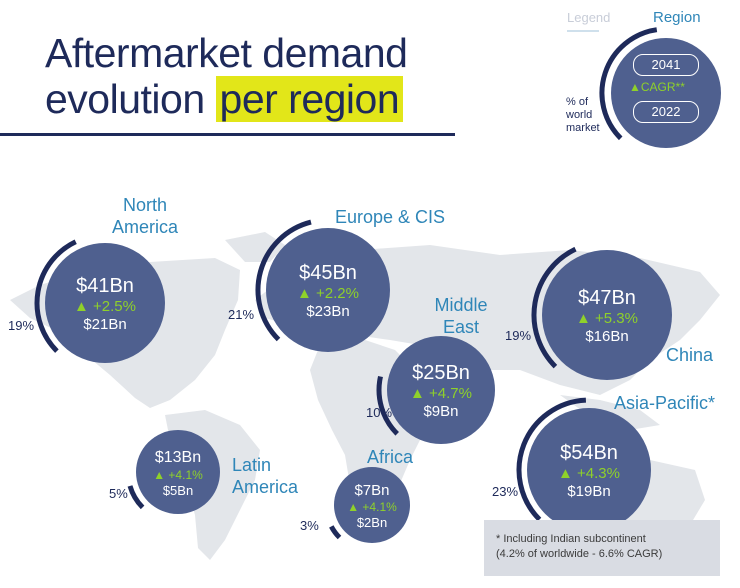 This screenshot has width=740, height=588. What do you see at coordinates (283, 280) in the screenshot?
I see `share-arc-europe-cis` at bounding box center [283, 280].